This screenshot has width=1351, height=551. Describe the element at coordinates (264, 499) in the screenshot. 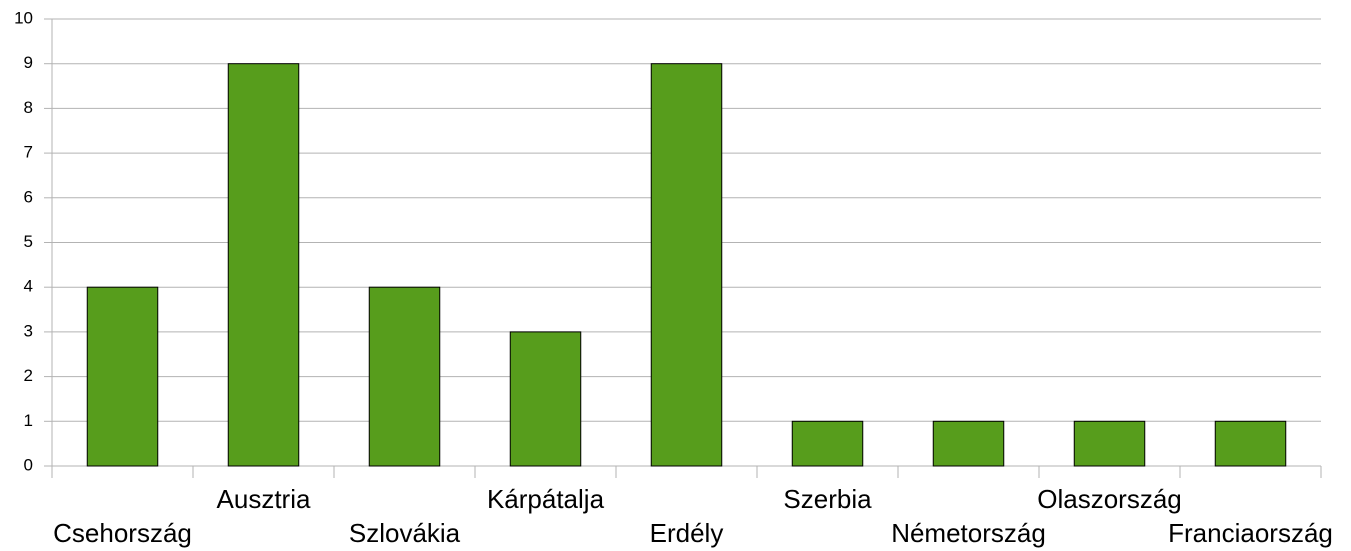

I see `x-tick-label: Ausztria` at that location.